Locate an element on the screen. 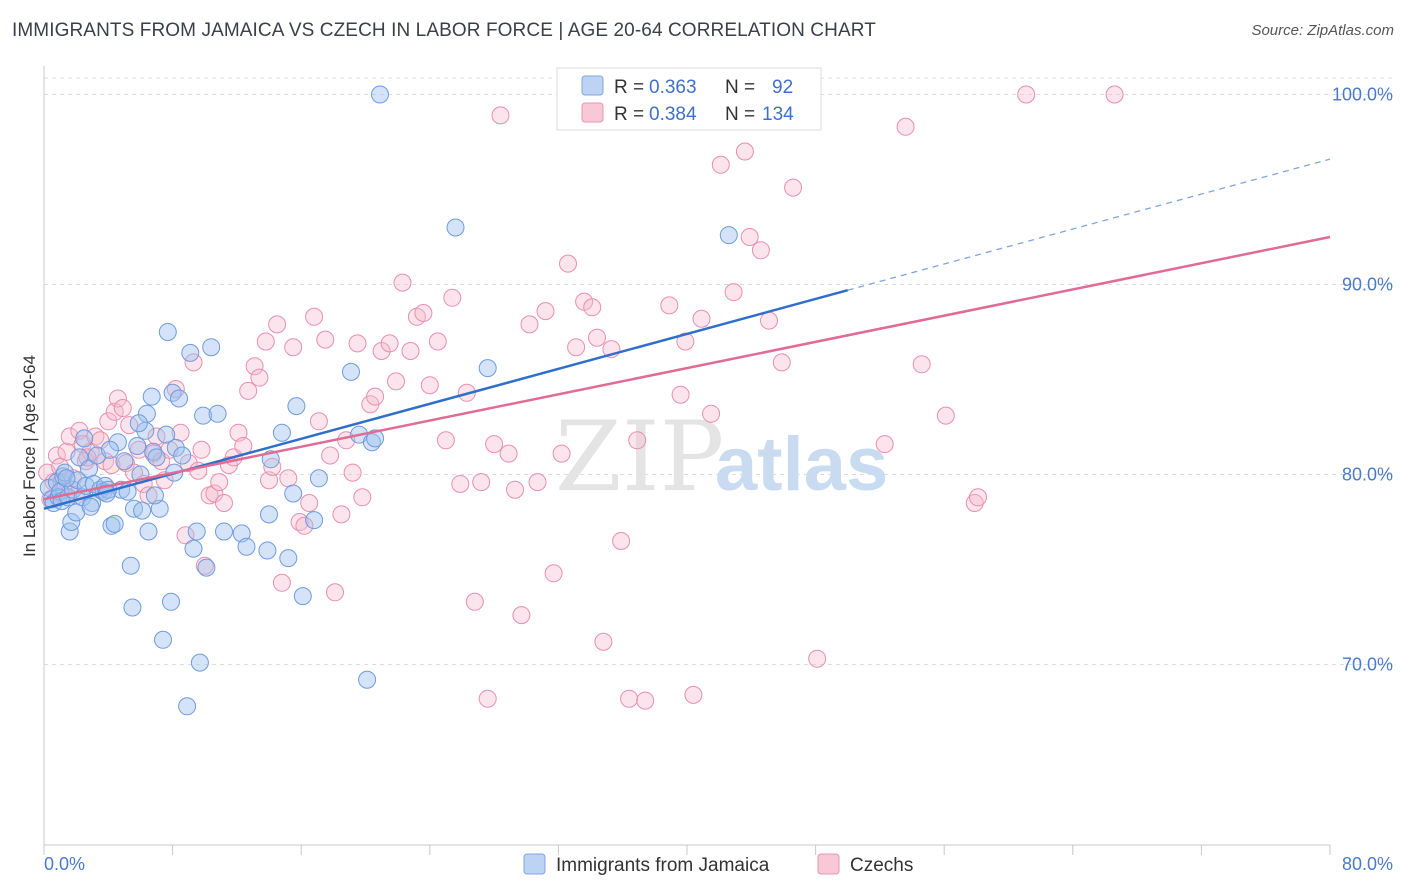 This screenshot has width=1406, height=892. y-axis-label: In Labor Force | Age 20-64 is located at coordinates (29, 456).